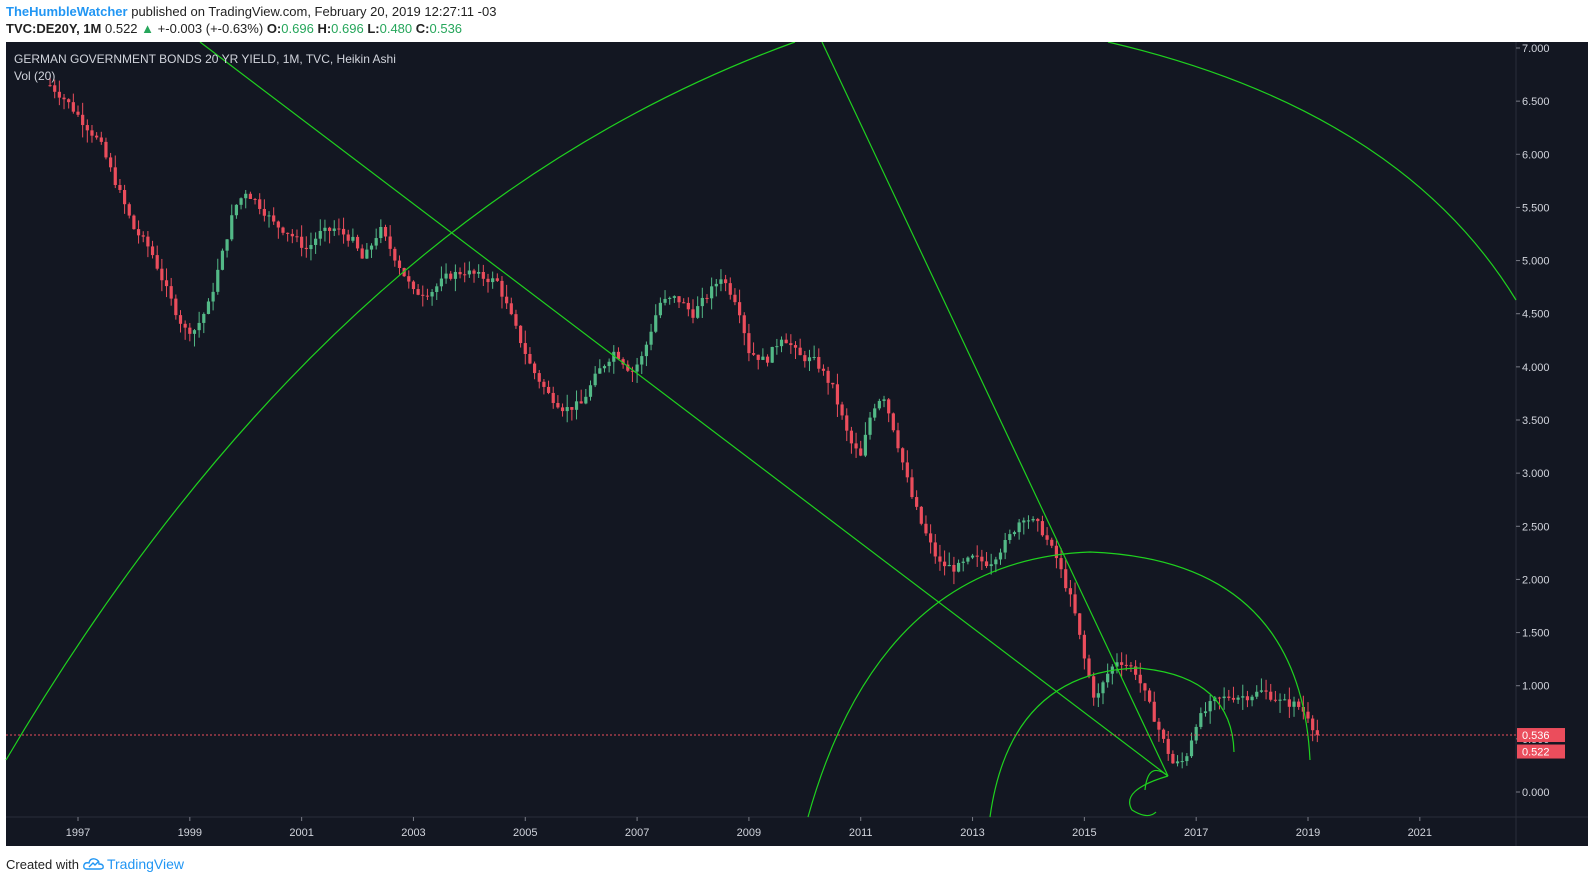 Image resolution: width=1588 pixels, height=892 pixels. I want to click on y-tick-label: 1.000, so click(1536, 687).